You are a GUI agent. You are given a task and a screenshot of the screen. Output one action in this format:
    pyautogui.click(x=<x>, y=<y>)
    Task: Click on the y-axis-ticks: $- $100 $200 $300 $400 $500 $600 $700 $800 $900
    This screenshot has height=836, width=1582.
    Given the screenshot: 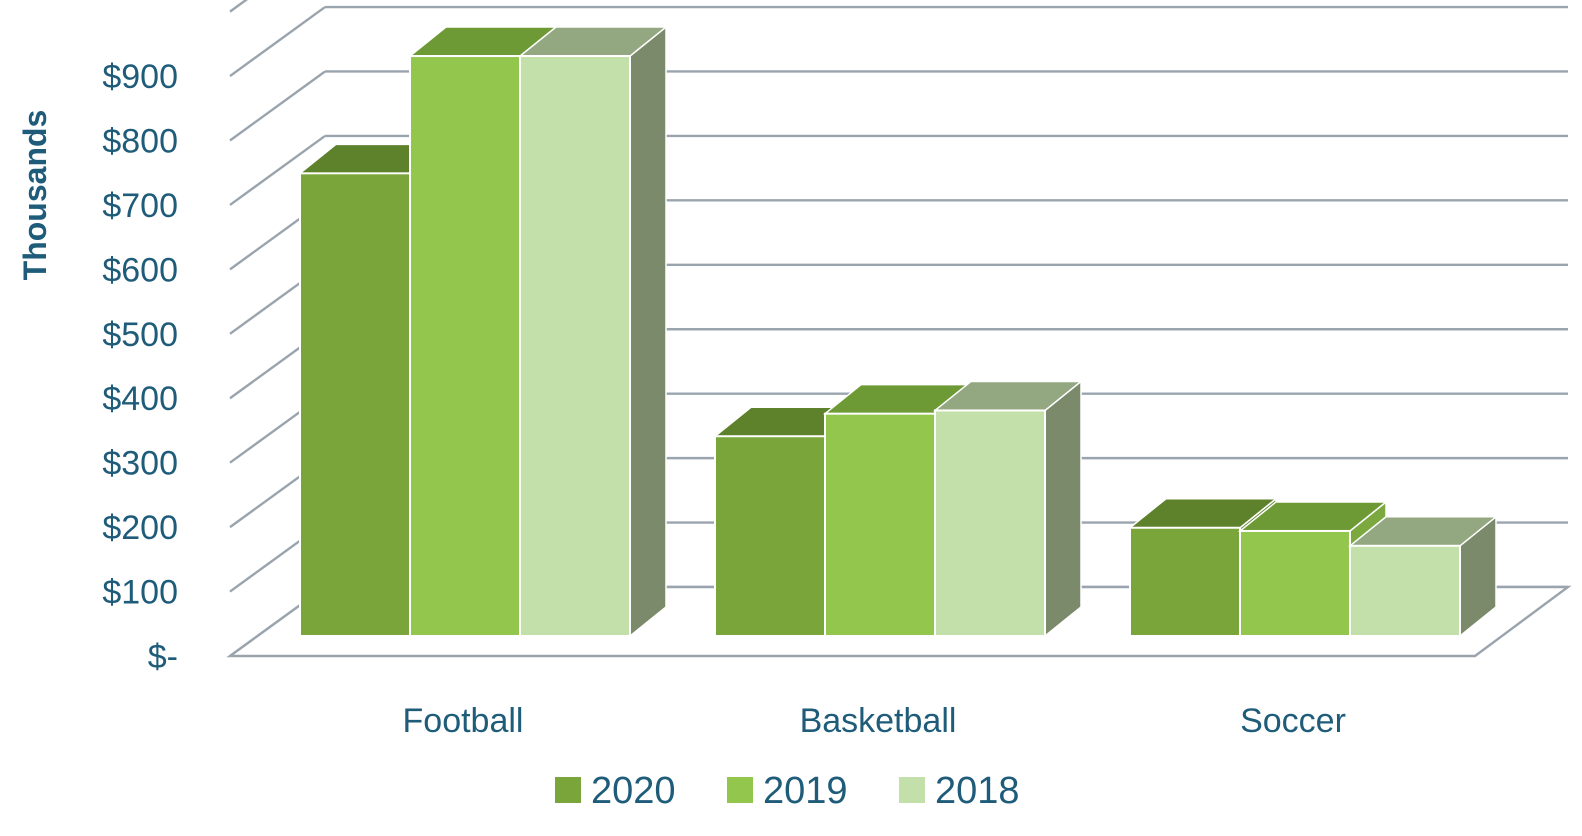 What is the action you would take?
    pyautogui.click(x=140, y=367)
    